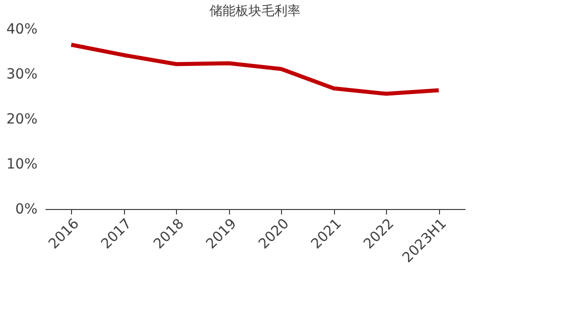  Describe the element at coordinates (22, 120) in the screenshot. I see `y-tick-label: 20%` at that location.